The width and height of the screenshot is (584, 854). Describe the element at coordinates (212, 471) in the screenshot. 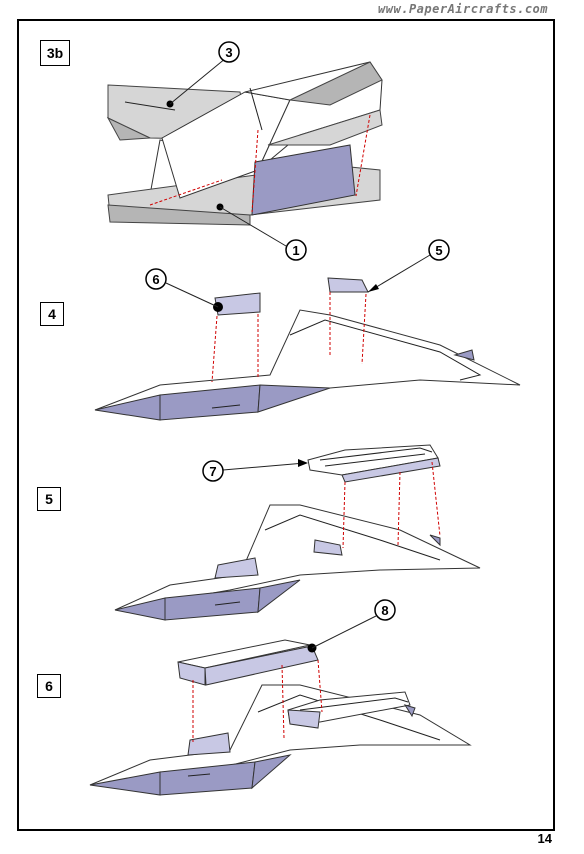

I see `callout-7-text: 7` at that location.